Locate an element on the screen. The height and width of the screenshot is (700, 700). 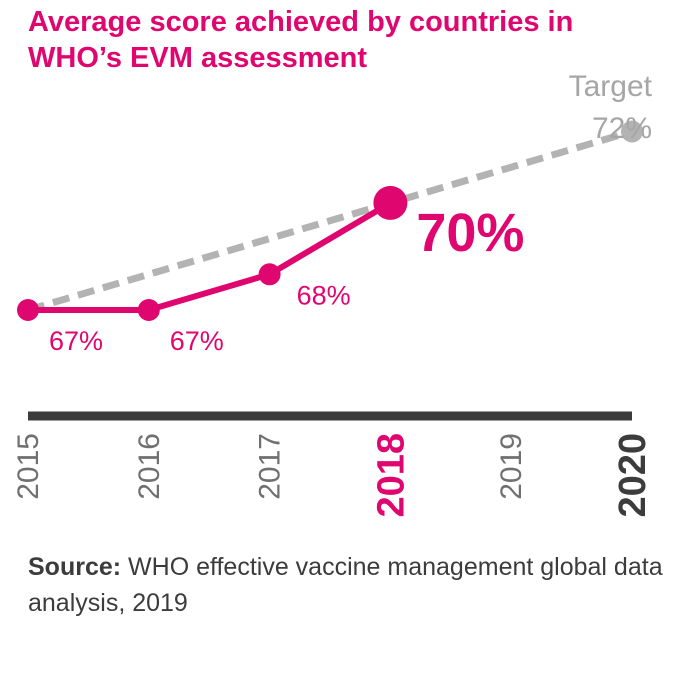
target-label: Target is located at coordinates (611, 86).